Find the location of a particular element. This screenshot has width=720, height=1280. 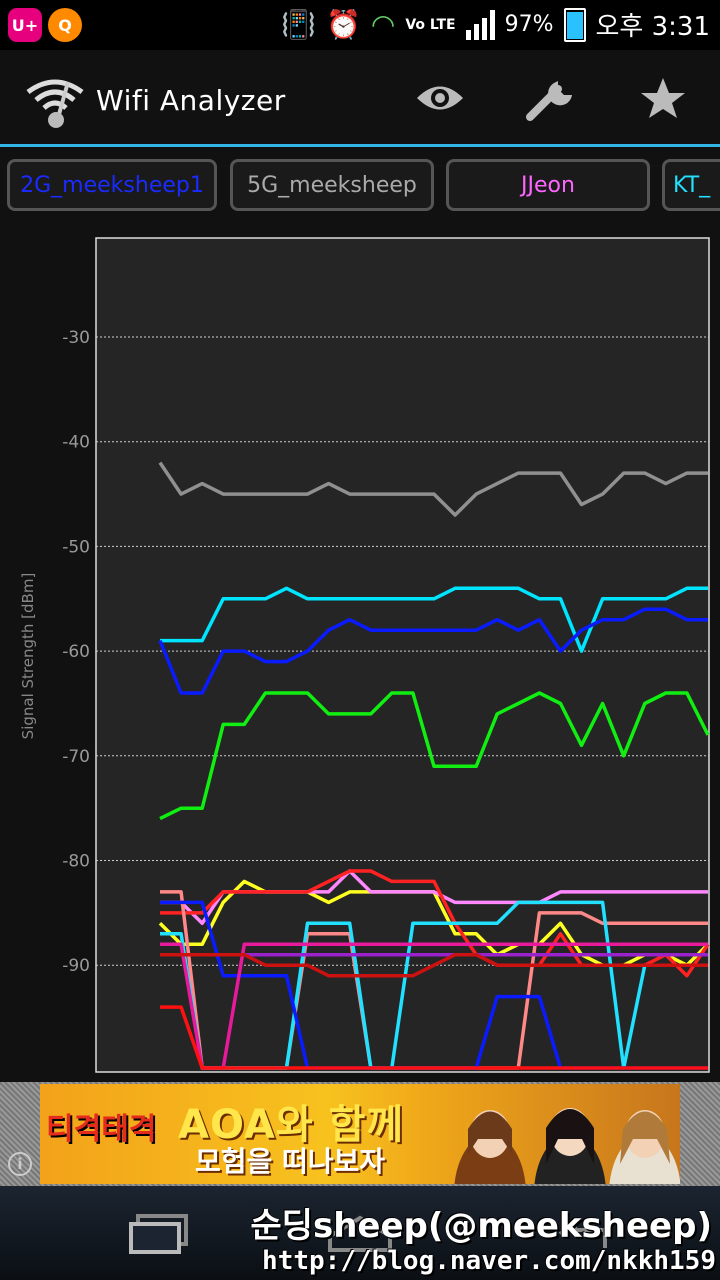

watermark-author: 순딩sheep(@meeksheep) is located at coordinates (481, 1226).